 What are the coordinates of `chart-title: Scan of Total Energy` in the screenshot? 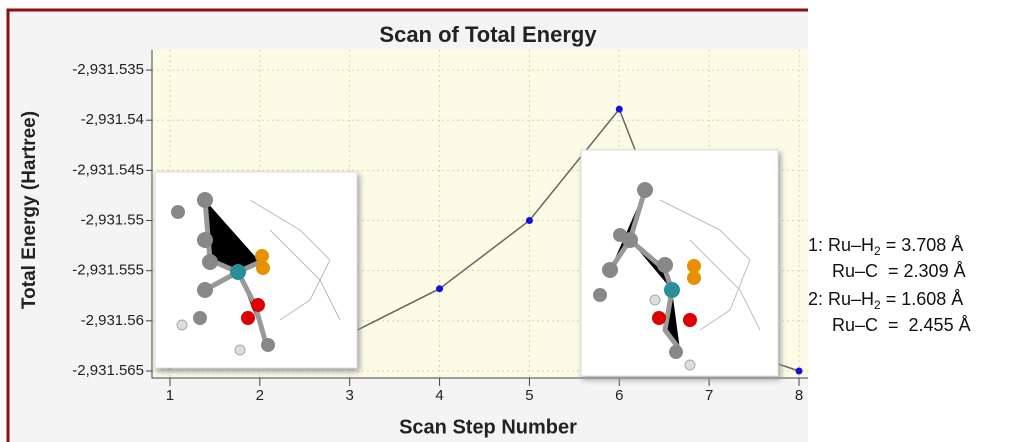 It's located at (488, 34).